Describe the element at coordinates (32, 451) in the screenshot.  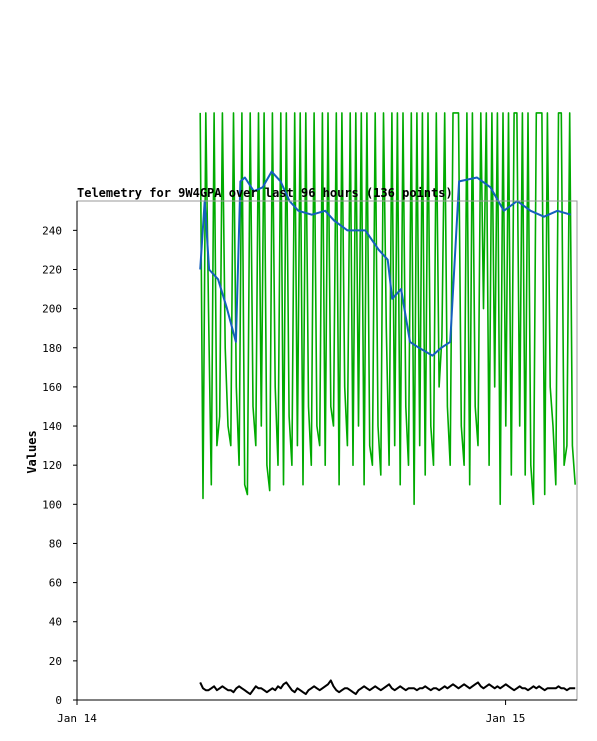
I see `y-axis-title: Values` at that location.